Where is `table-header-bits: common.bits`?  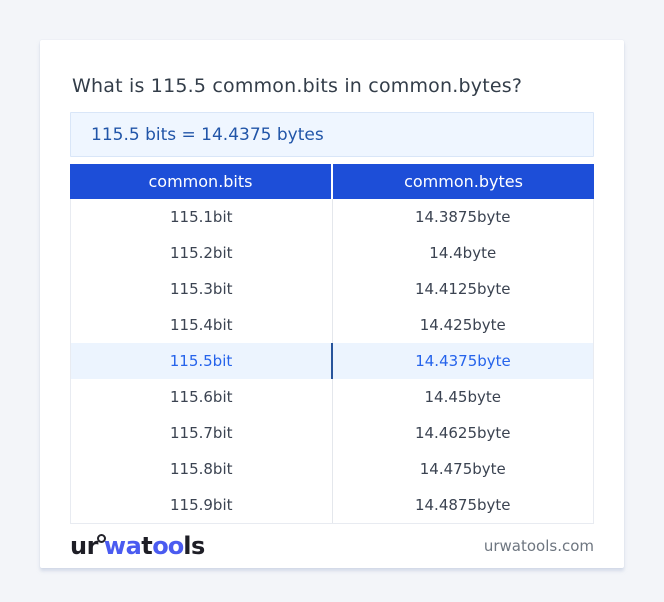
table-header-bits: common.bits is located at coordinates (200, 181).